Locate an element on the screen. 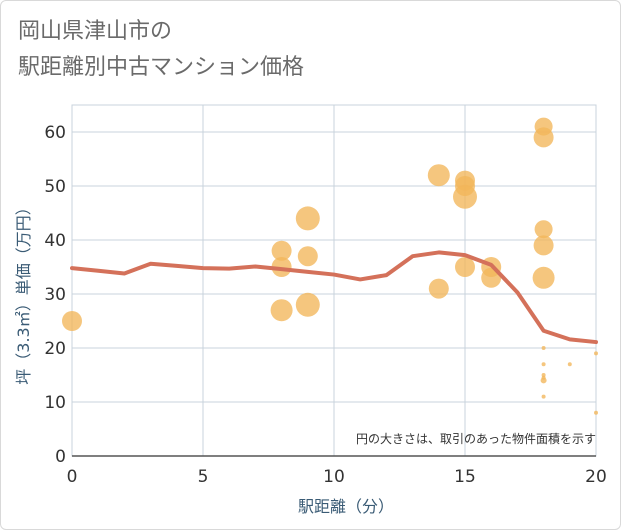  x-tick-label: 0 is located at coordinates (72, 477).